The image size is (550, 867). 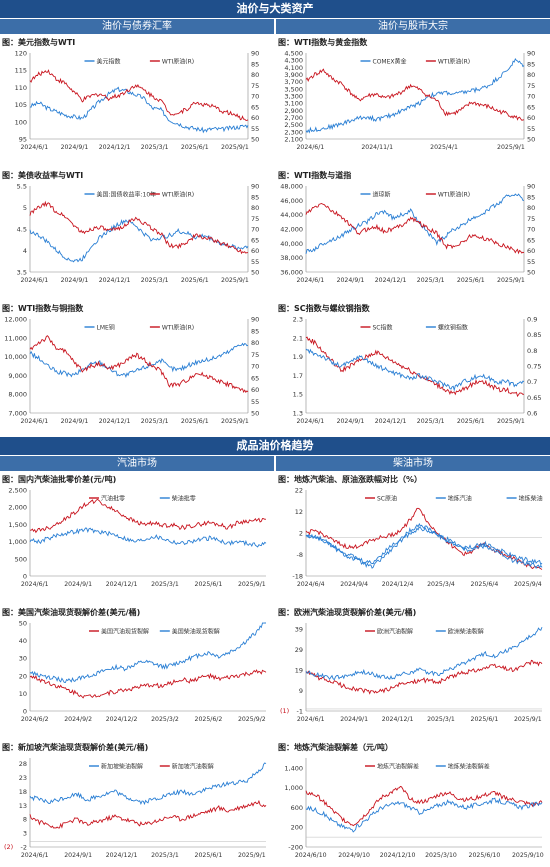 What do you see at coordinates (21, 71) in the screenshot?
I see `y-tick-label: 115` at bounding box center [21, 71].